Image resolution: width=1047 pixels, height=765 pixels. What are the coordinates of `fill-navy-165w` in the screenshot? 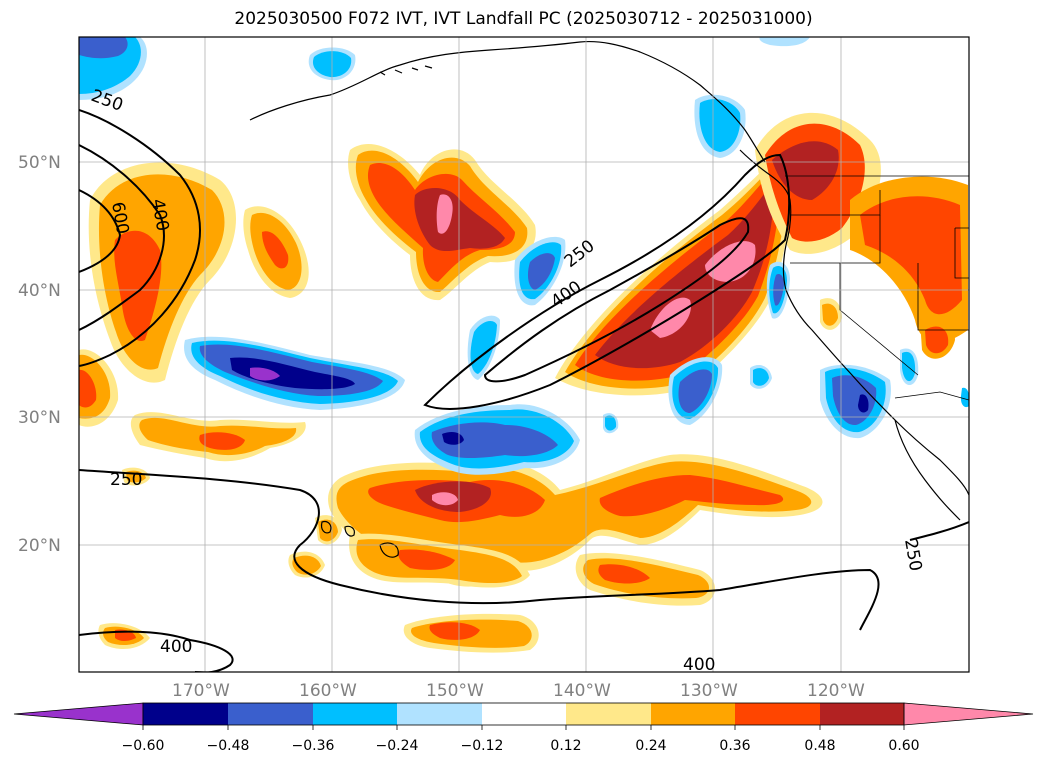 It's located at (292, 373).